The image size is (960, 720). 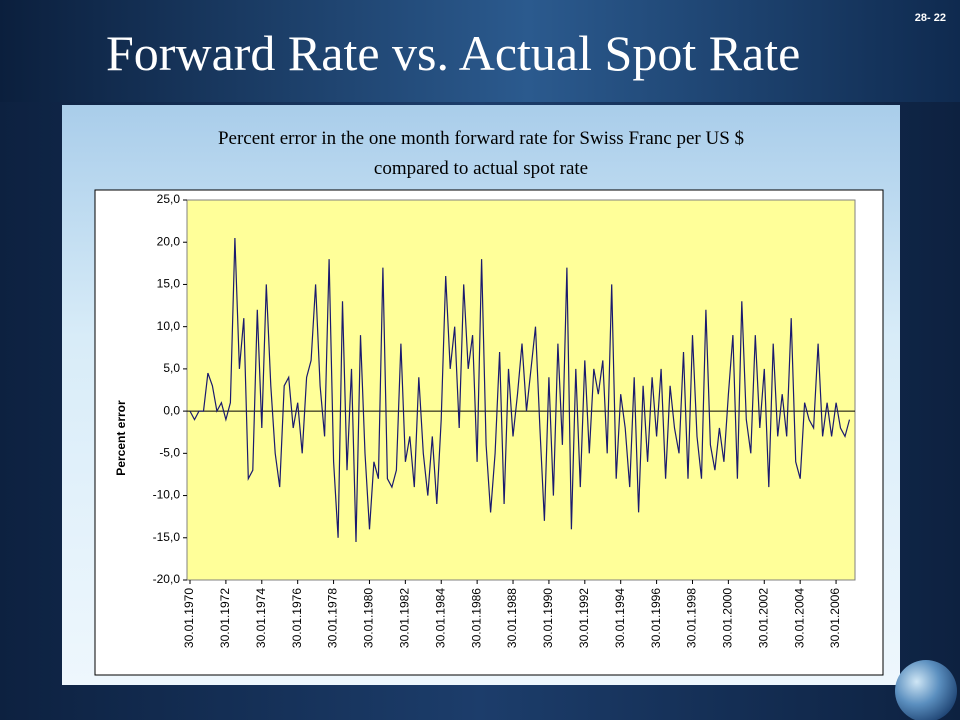 What do you see at coordinates (121, 438) in the screenshot?
I see `y-axis-title: Percent error` at bounding box center [121, 438].